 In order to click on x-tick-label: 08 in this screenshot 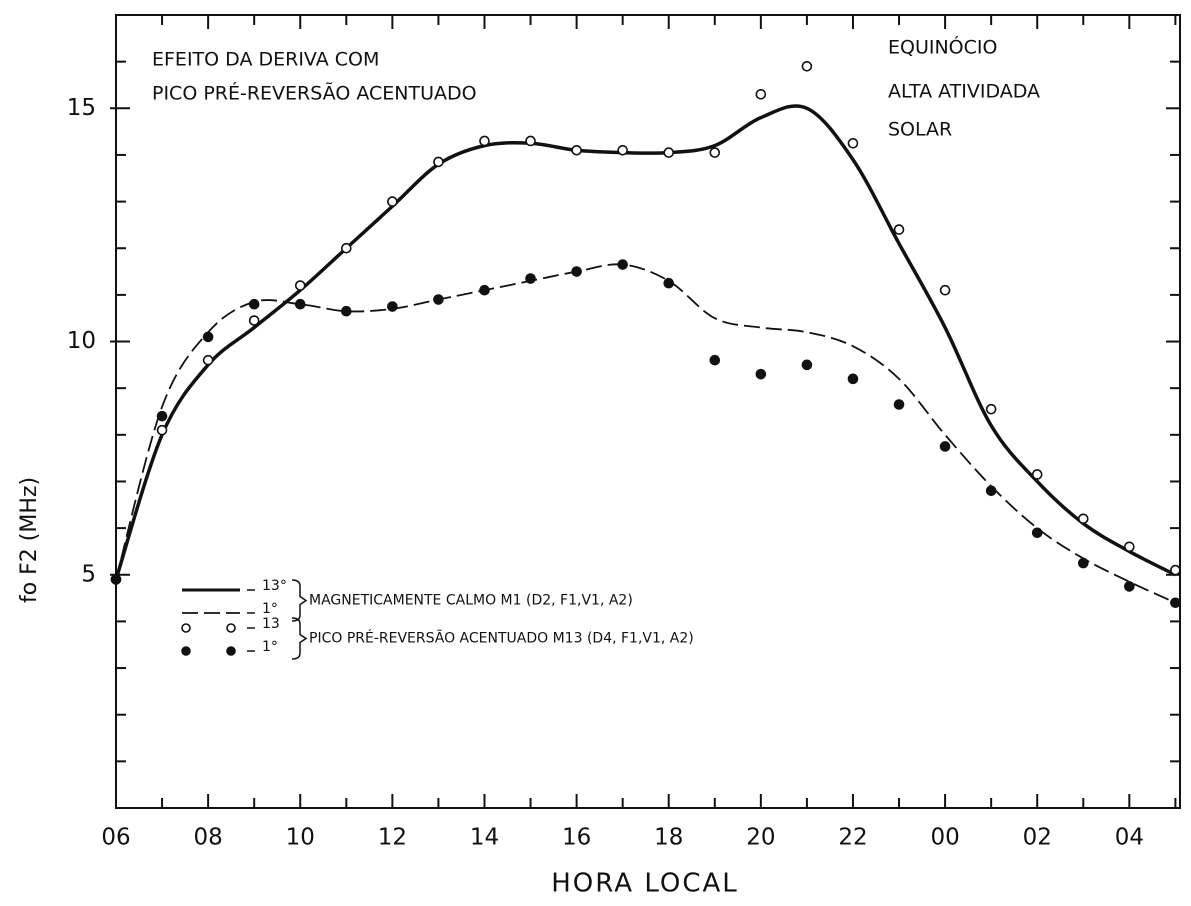, I will do `click(207, 838)`.